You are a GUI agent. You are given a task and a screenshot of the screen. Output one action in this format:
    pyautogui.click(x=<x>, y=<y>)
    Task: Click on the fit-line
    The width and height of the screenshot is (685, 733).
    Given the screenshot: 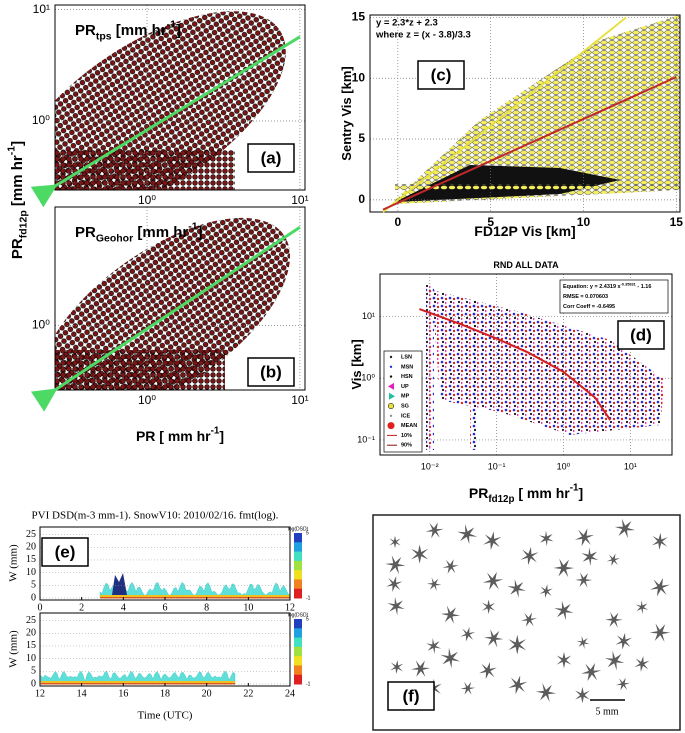 What is the action you would take?
    pyautogui.click(x=504, y=114)
    